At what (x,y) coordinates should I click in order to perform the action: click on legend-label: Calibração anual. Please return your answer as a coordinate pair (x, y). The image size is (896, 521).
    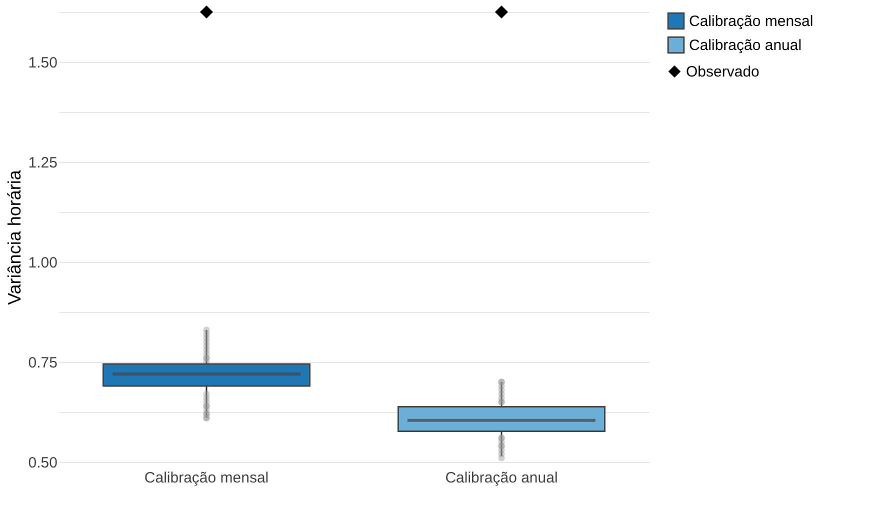
    Looking at the image, I should click on (745, 45).